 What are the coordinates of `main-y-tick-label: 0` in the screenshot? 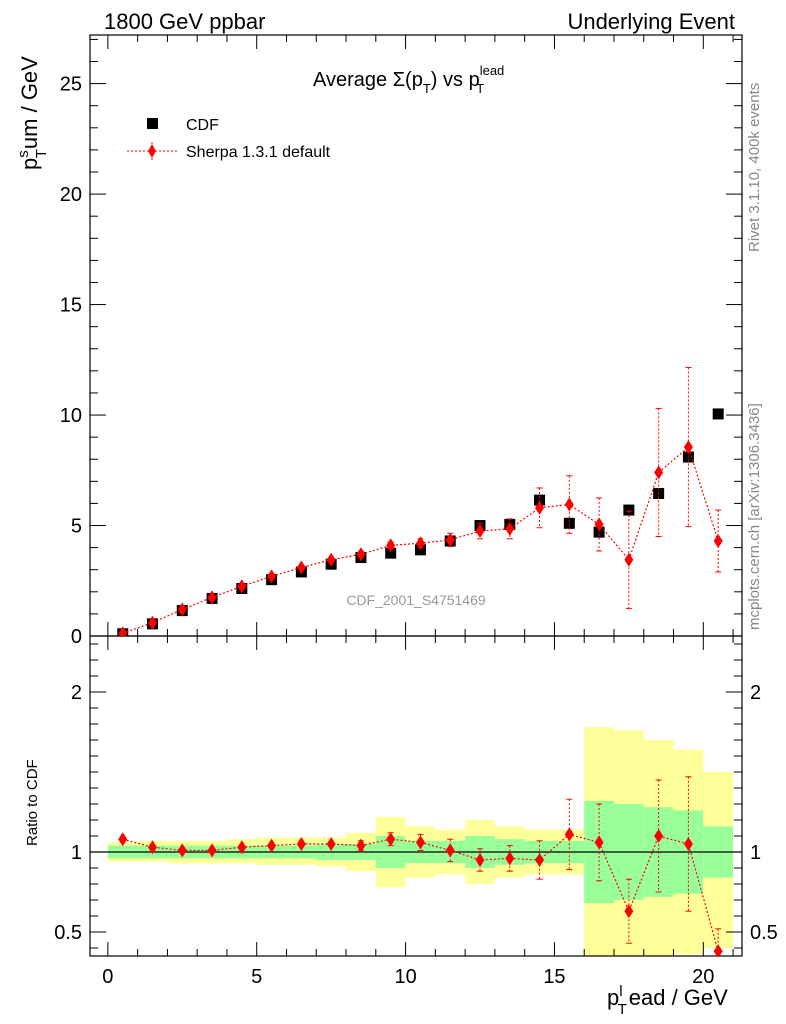 It's located at (76, 637).